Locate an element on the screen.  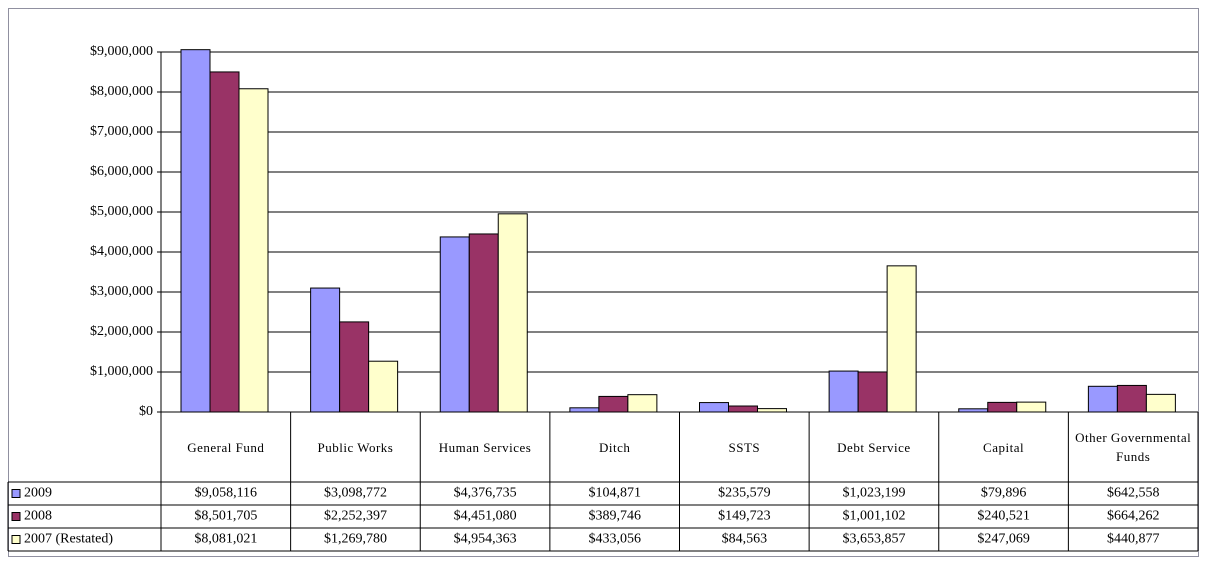
table-value: $3,653,857 is located at coordinates (873, 539).